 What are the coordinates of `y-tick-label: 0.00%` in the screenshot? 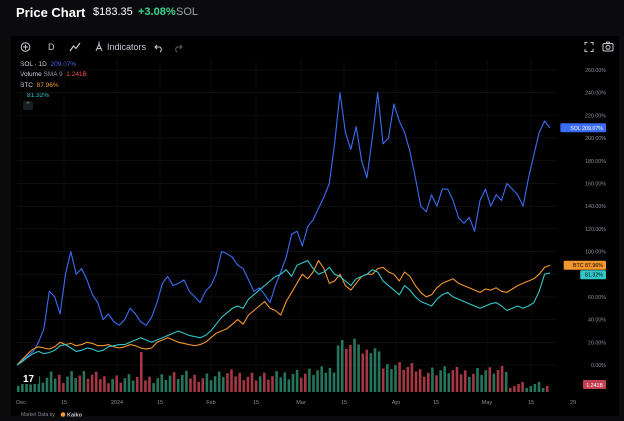 It's located at (598, 366).